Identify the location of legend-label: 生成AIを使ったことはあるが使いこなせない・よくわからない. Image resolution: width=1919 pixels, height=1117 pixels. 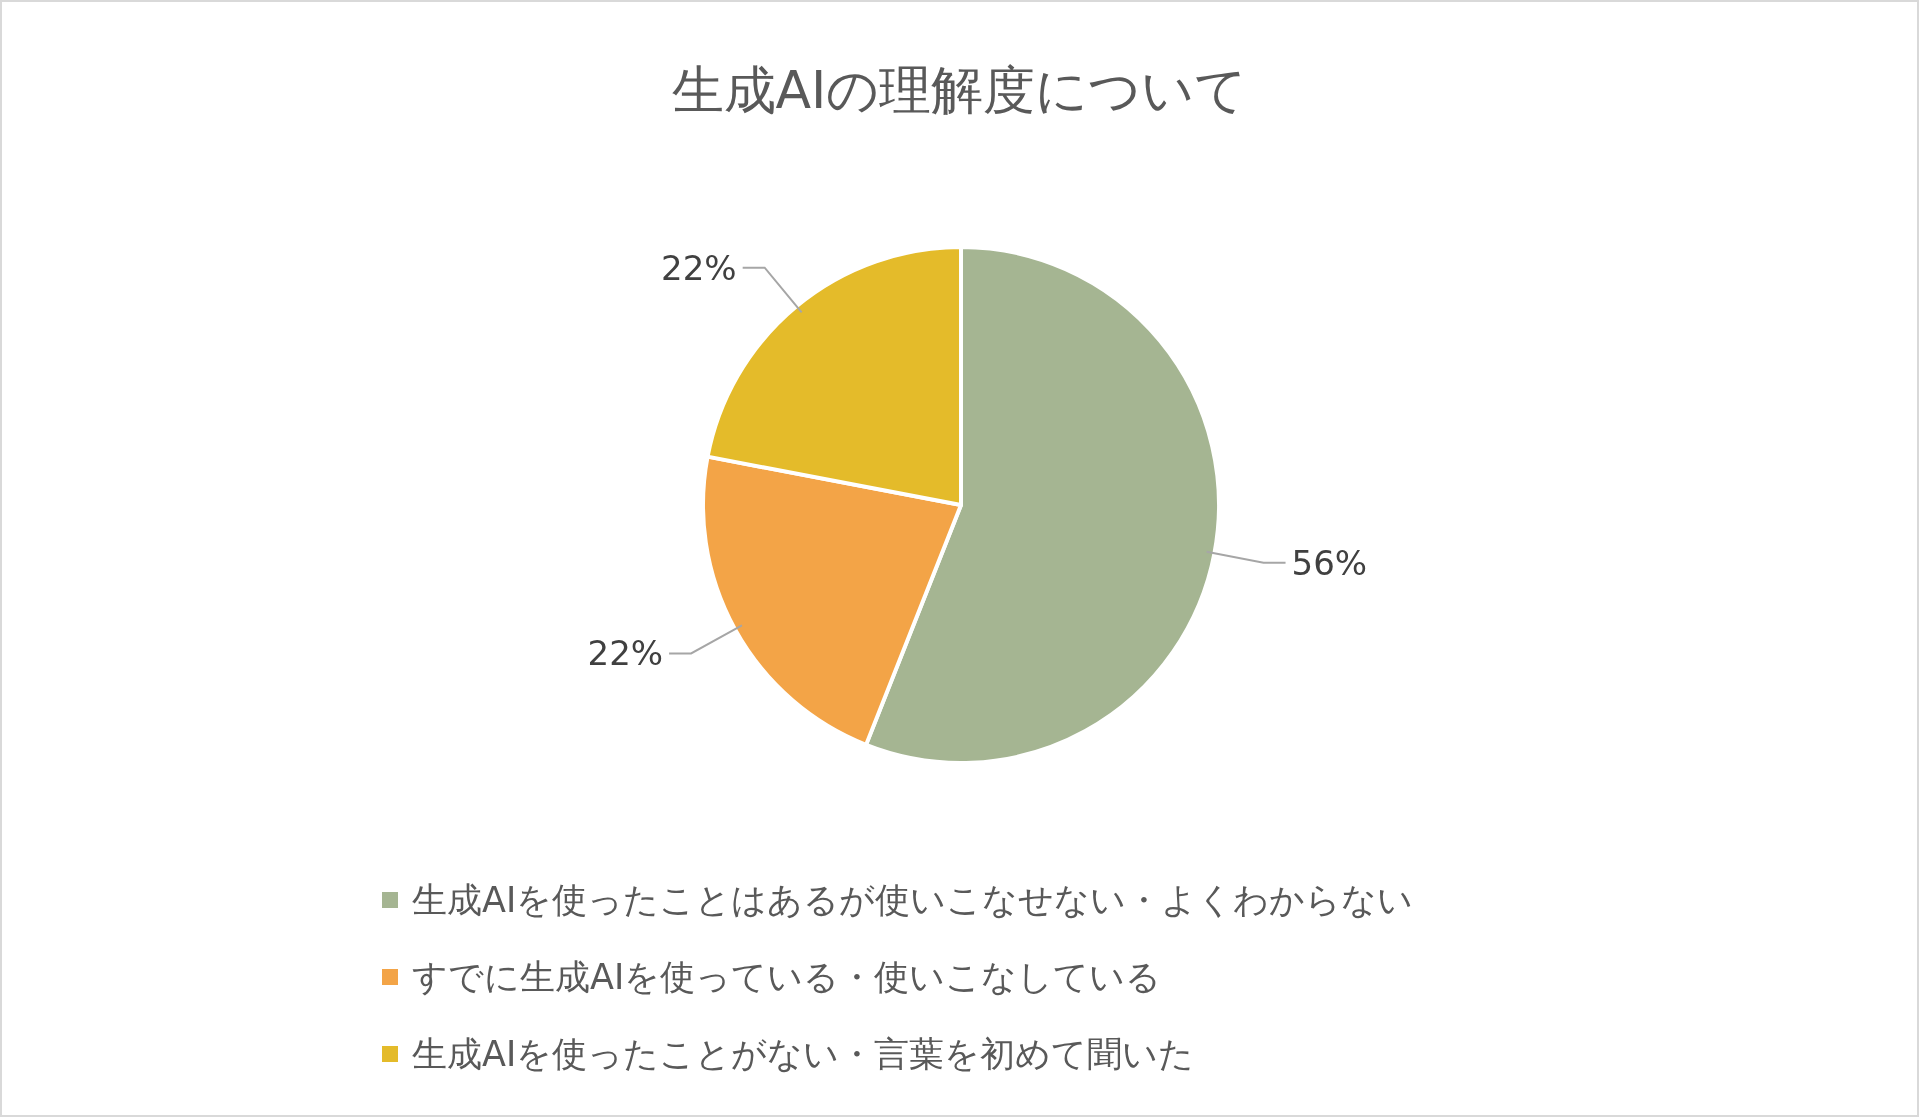
(913, 900).